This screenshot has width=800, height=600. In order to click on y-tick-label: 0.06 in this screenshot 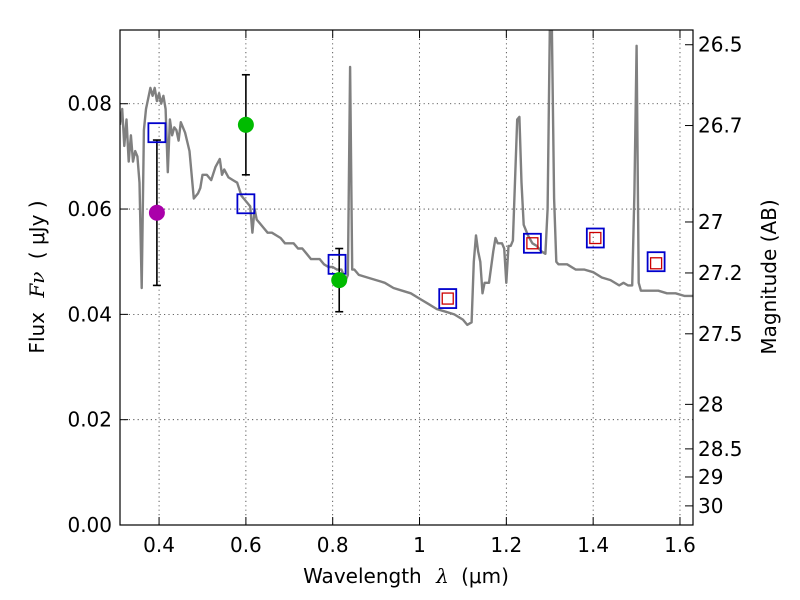, I will do `click(89, 209)`.